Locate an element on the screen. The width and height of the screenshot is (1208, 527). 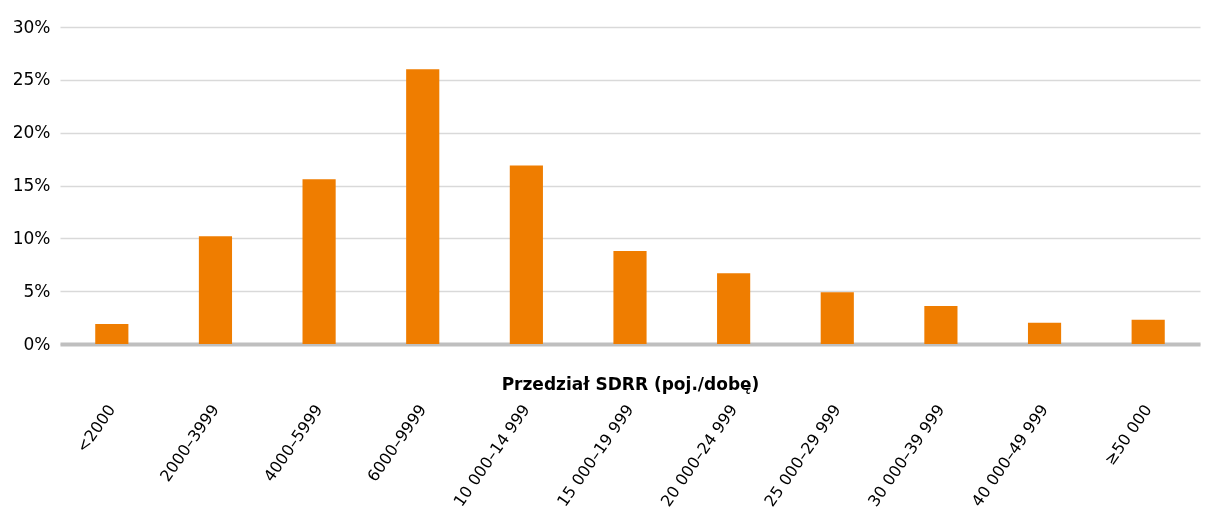
x-axis-title: Przedział SDRR (poj./dobę) is located at coordinates (630, 383).